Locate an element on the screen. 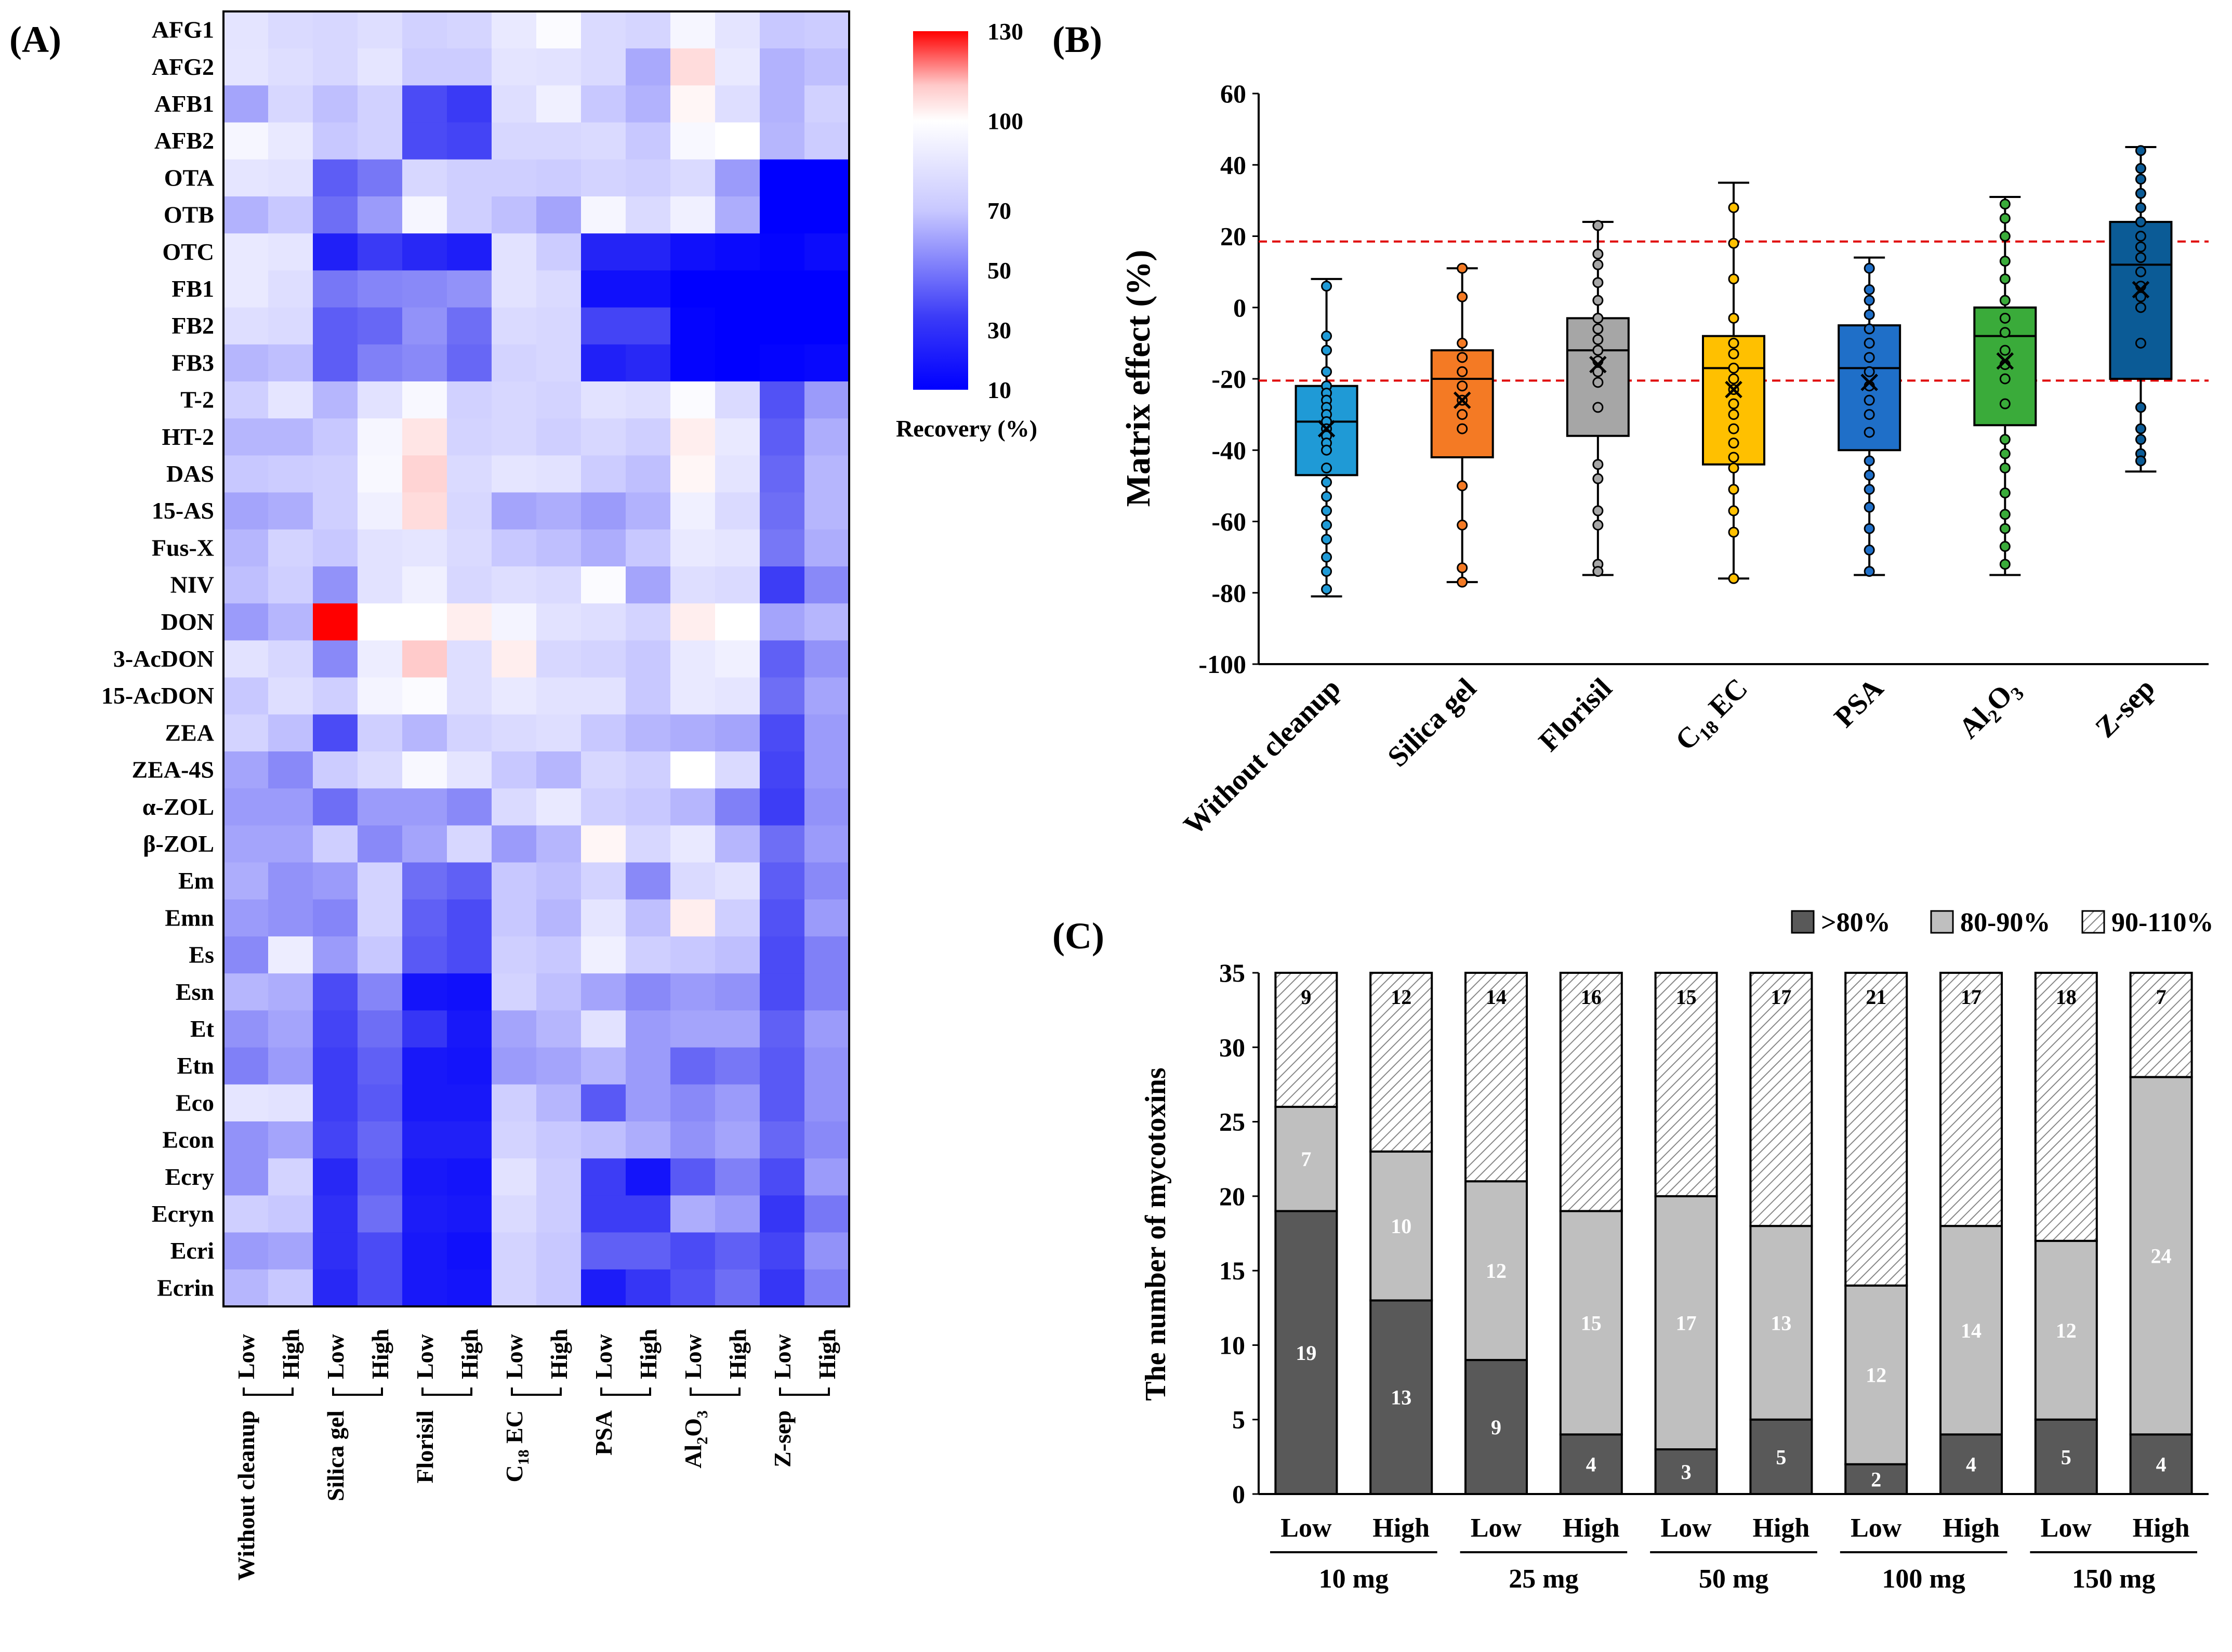 The width and height of the screenshot is (2232, 1652). heatmap-row-label: Ecry is located at coordinates (190, 1177).